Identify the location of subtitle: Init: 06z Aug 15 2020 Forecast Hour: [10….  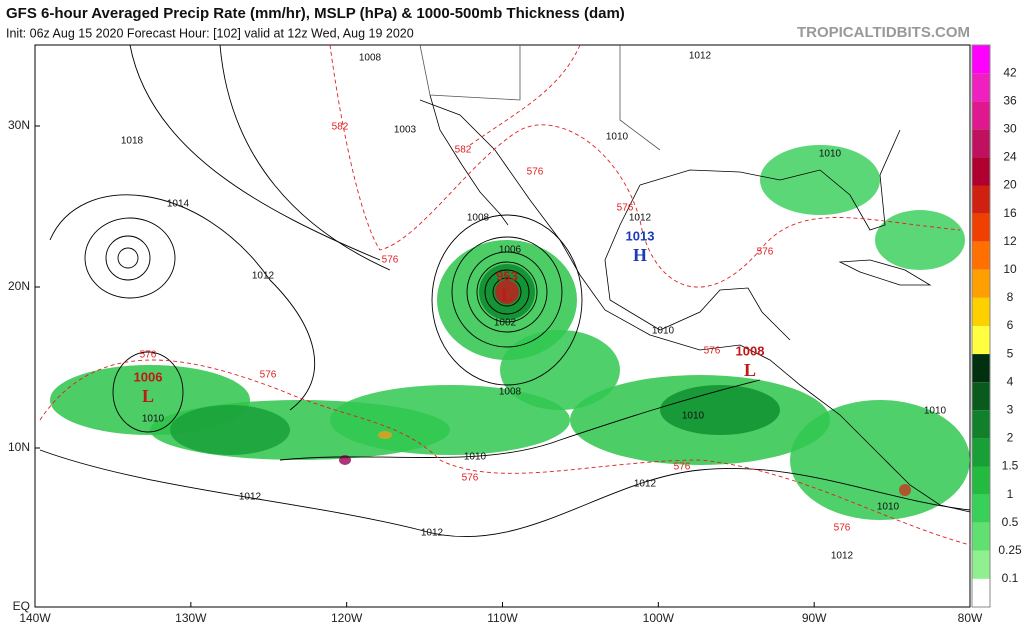
(210, 33).